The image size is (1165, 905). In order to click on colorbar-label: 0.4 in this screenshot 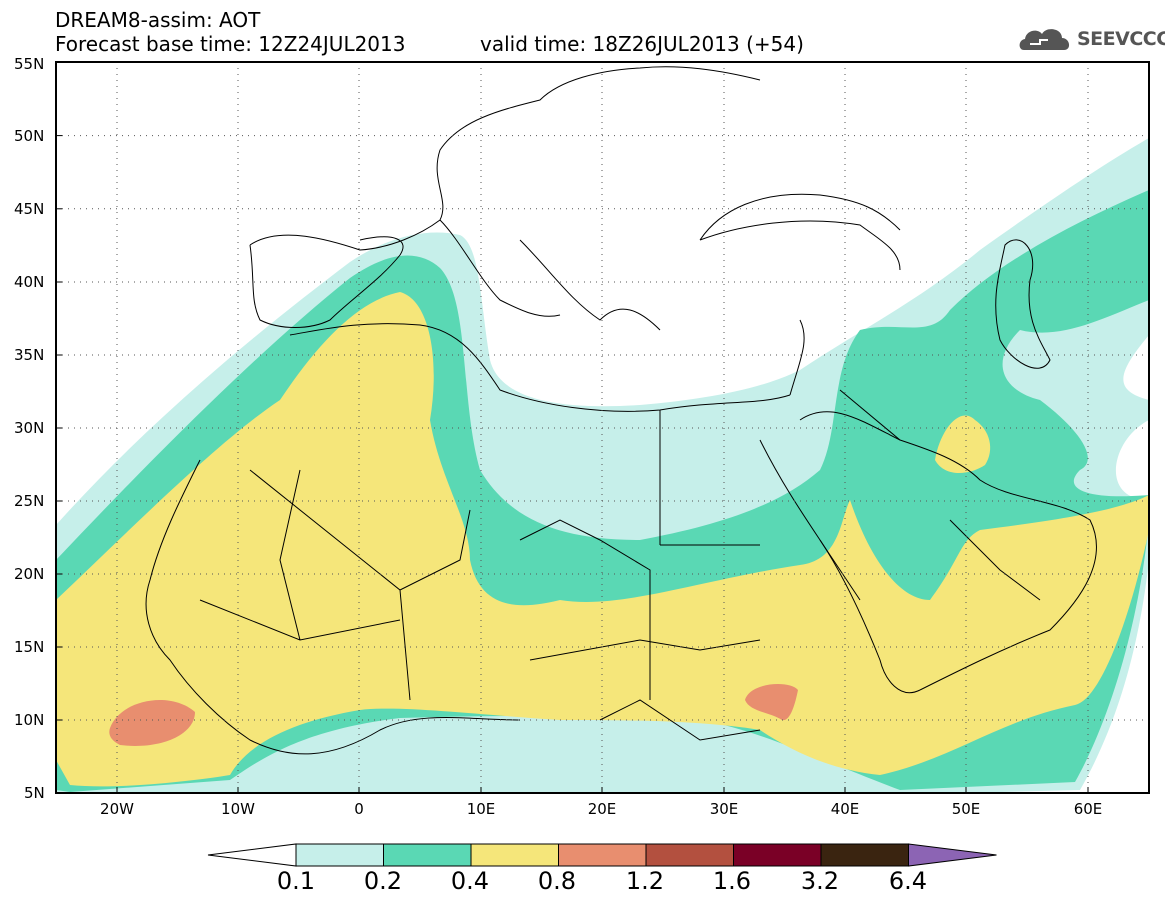, I will do `click(470, 881)`.